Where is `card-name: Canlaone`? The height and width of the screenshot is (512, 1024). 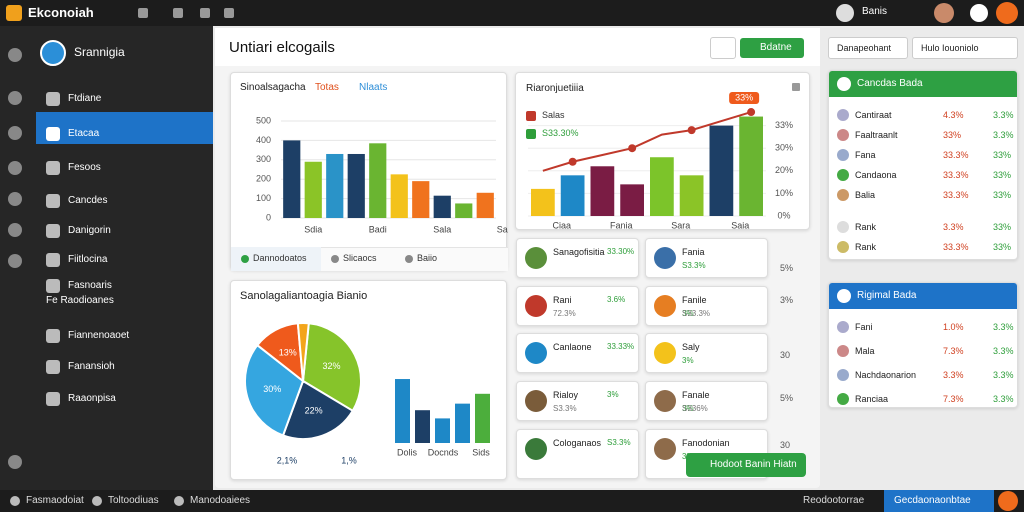
card-name: Canlaone is located at coordinates (572, 347).